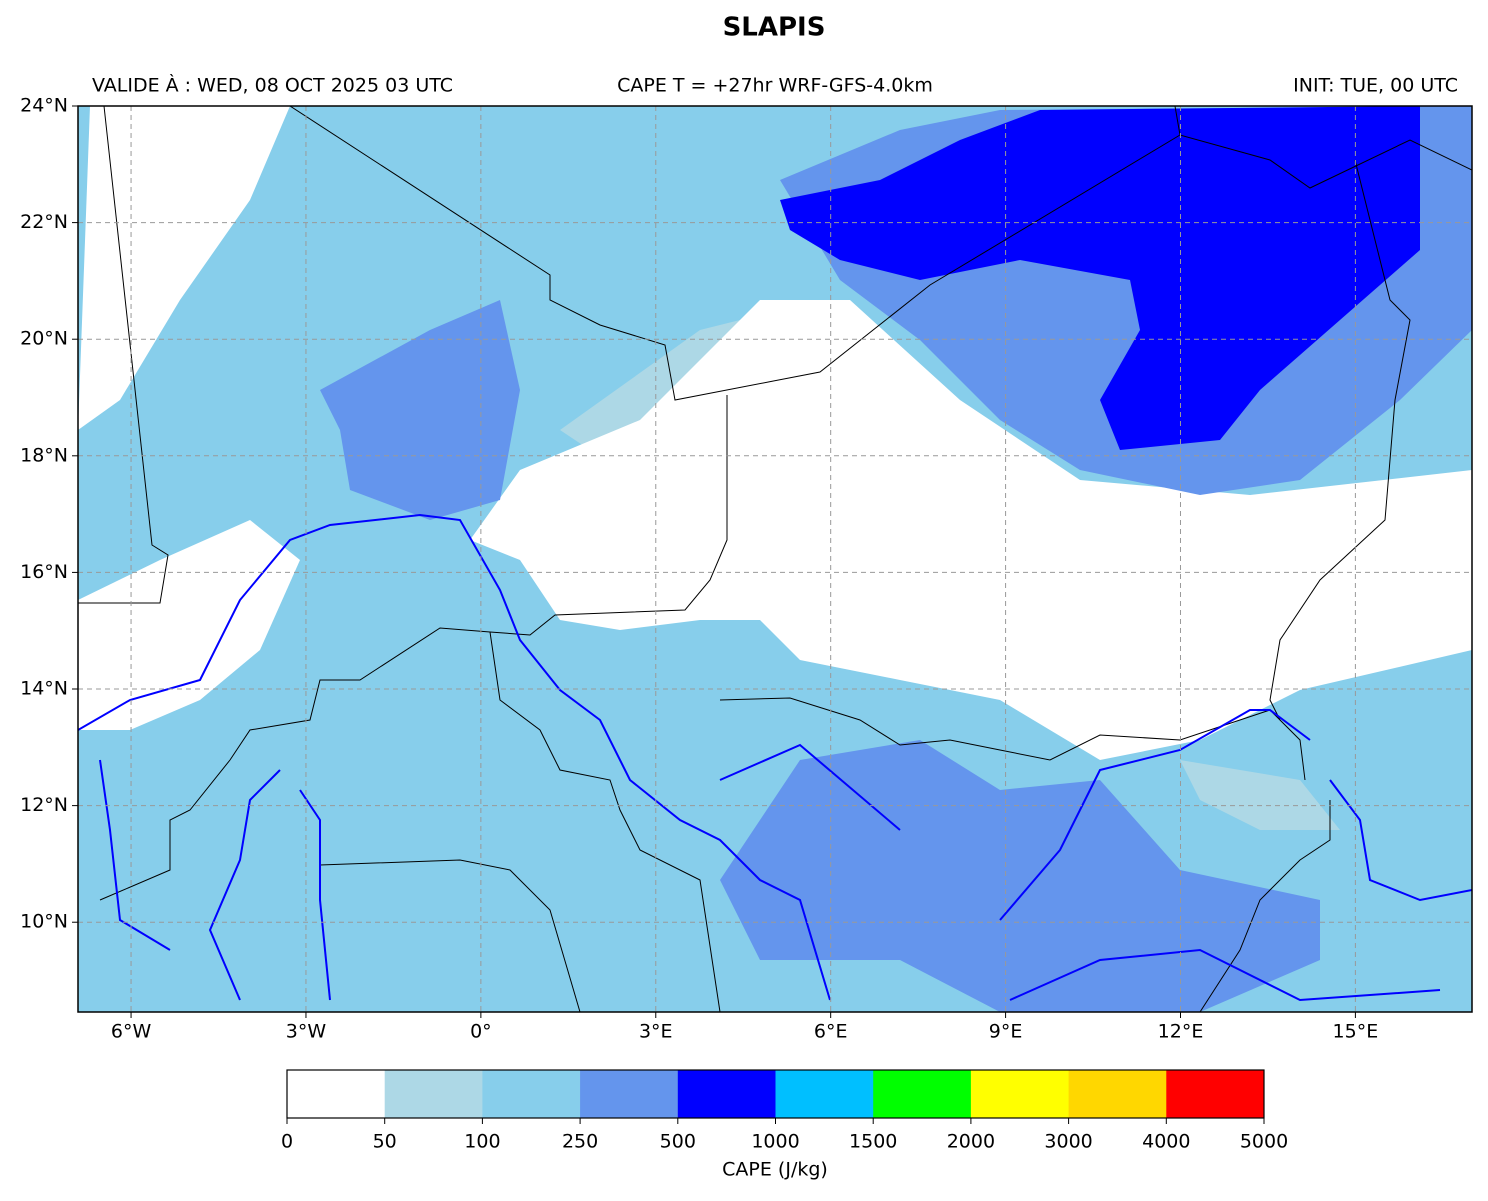 Image resolution: width=1488 pixels, height=1201 pixels. Describe the element at coordinates (1006, 1032) in the screenshot. I see `x-tick-label: 9°E` at that location.